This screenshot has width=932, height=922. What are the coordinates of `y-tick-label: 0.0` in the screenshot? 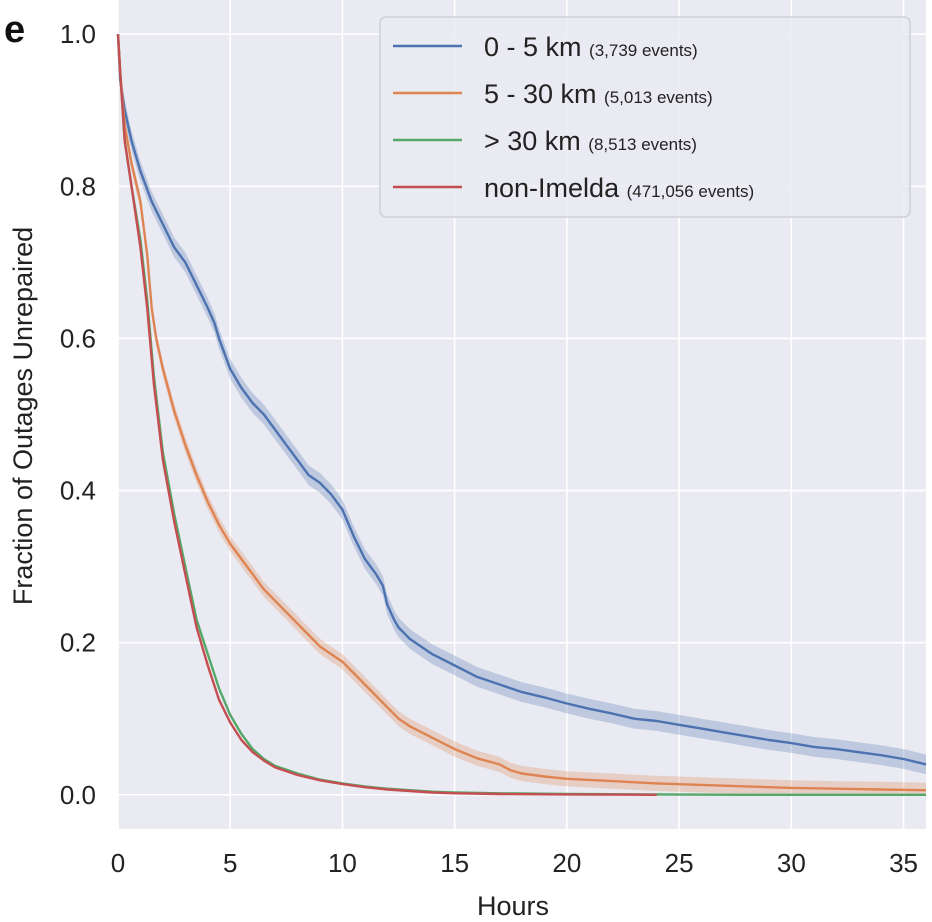 It's located at (78, 795).